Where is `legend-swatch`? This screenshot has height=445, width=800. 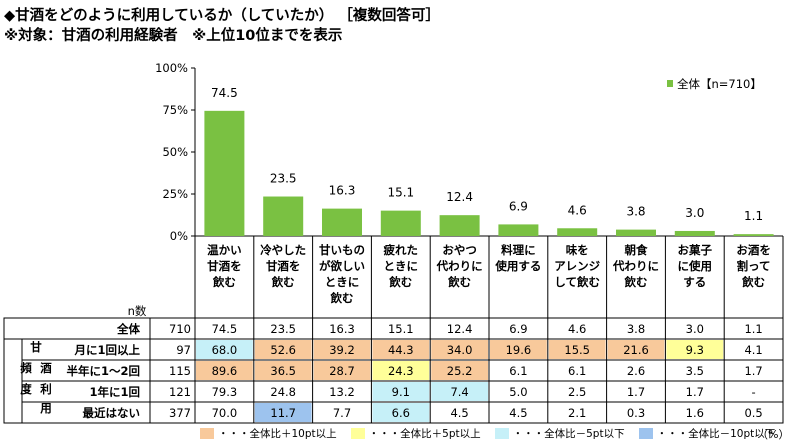
legend-swatch is located at coordinates (670, 83).